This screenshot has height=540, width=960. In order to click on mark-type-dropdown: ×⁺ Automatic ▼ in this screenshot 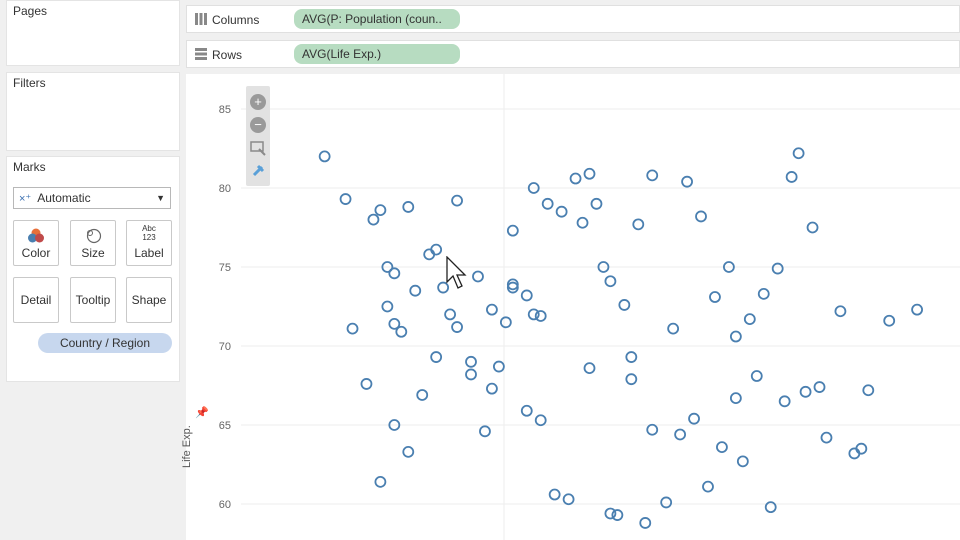, I will do `click(92, 198)`.